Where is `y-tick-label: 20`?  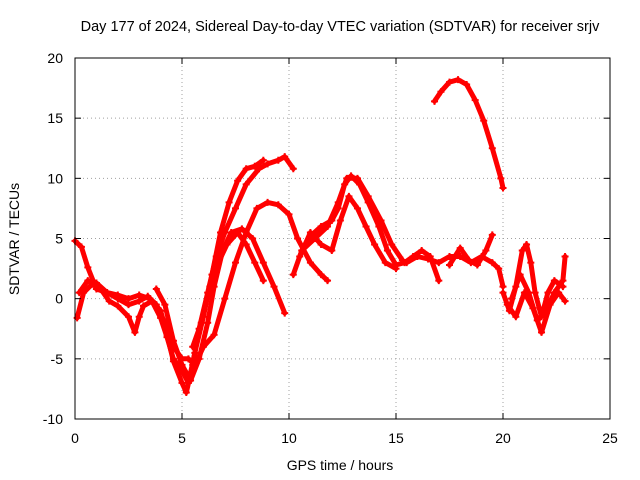
y-tick-label: 20 is located at coordinates (55, 58).